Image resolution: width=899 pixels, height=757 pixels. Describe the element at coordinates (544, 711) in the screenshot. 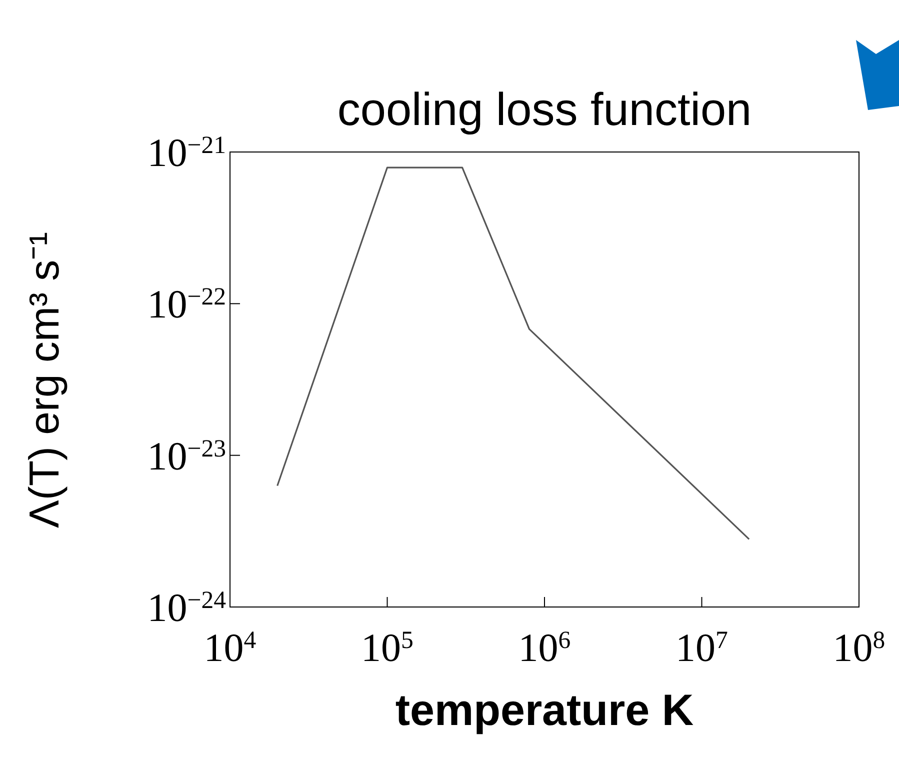

I see `x-axis-title: temperature K` at that location.